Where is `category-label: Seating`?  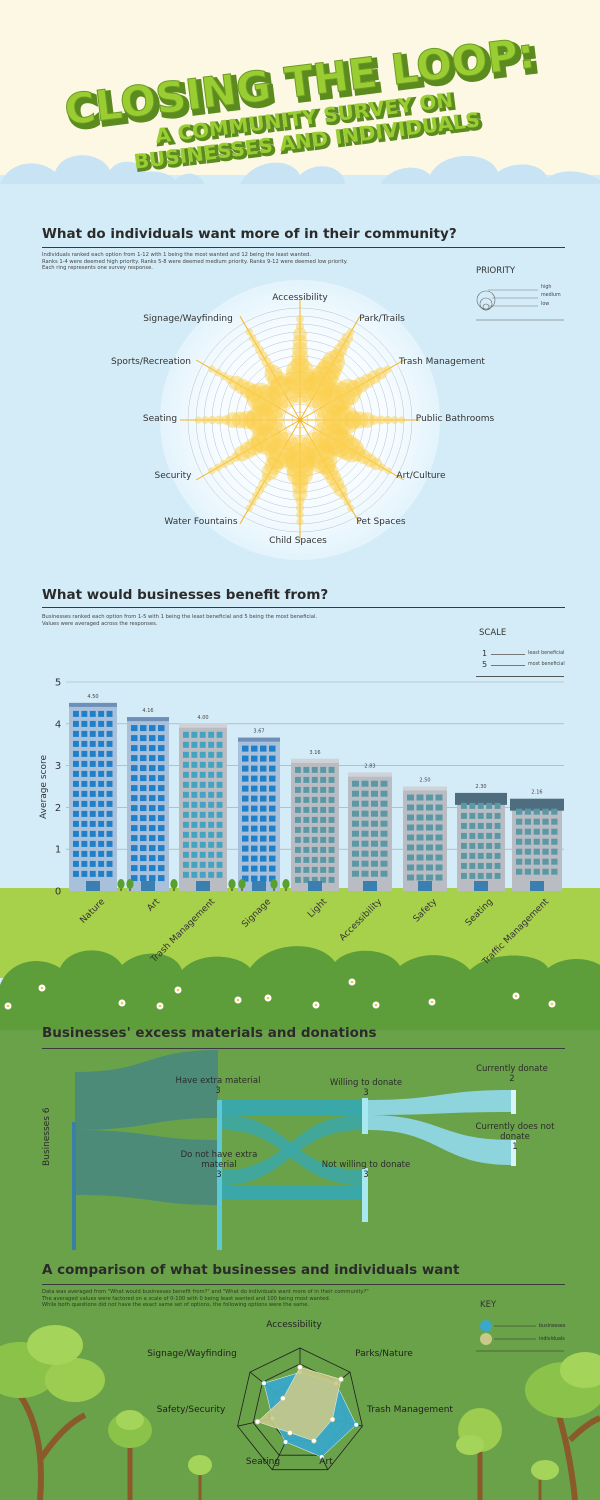 category-label: Seating is located at coordinates (160, 419).